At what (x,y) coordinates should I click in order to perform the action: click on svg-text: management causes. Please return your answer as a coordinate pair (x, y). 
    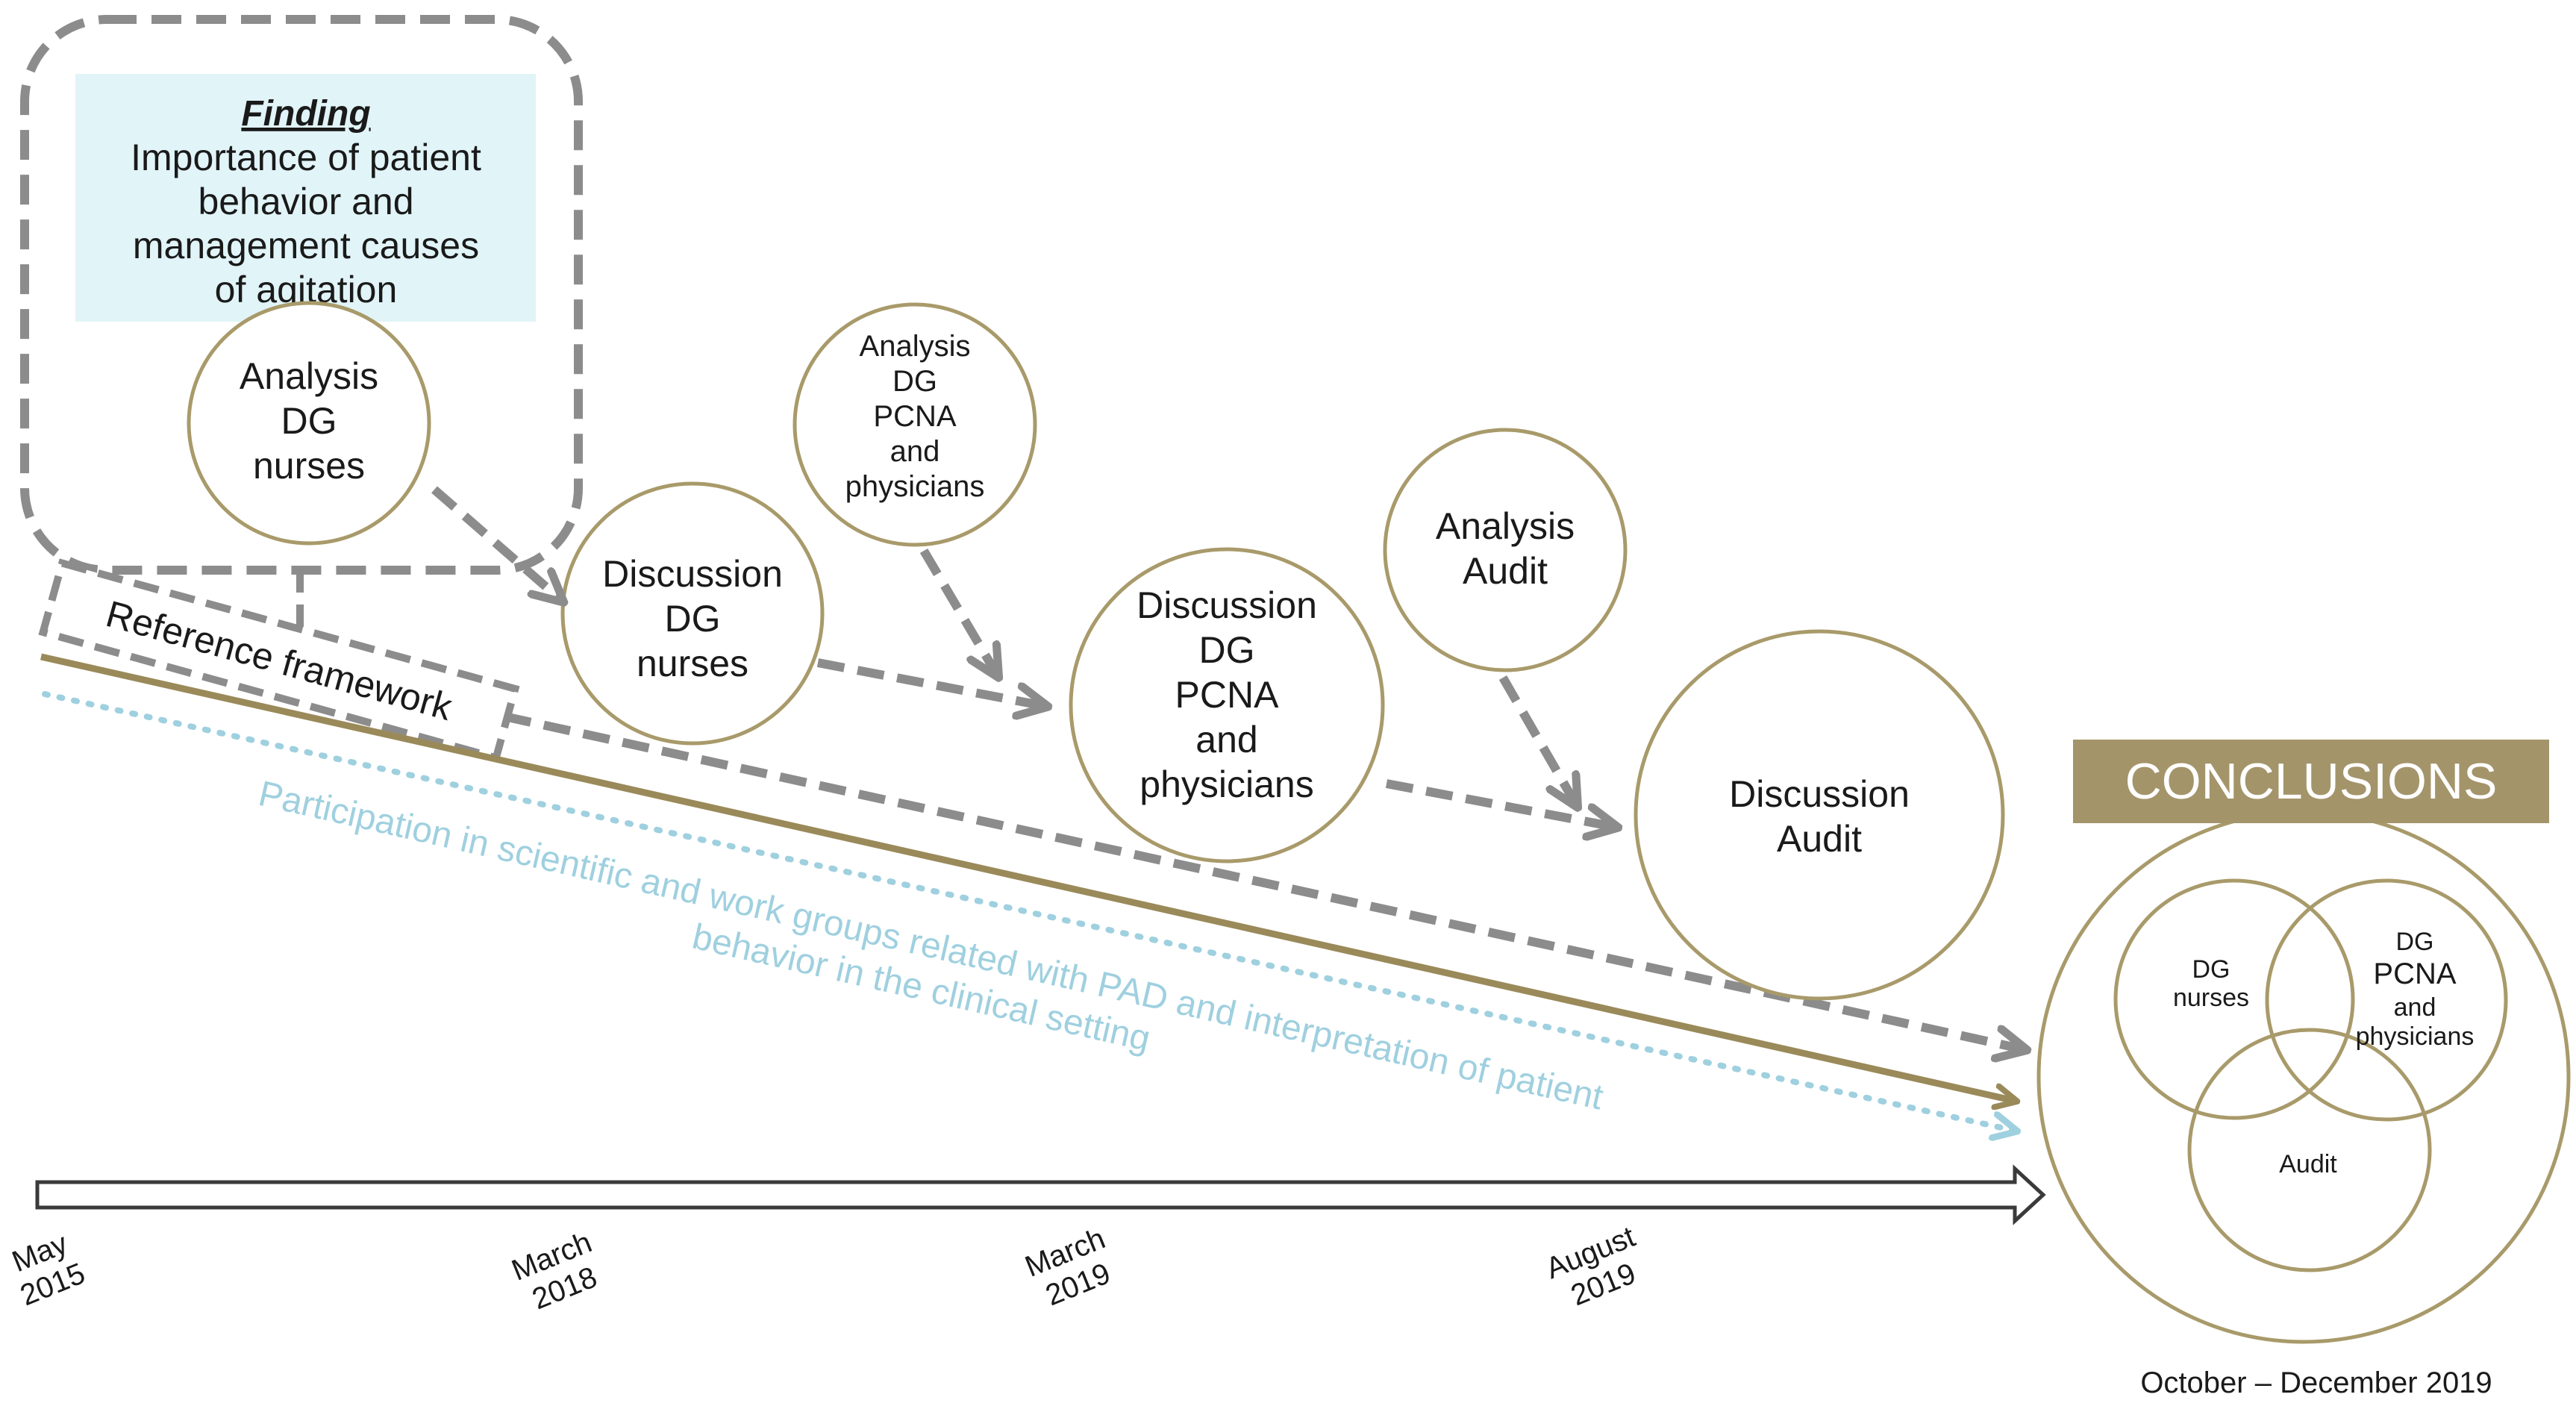
    Looking at the image, I should click on (306, 246).